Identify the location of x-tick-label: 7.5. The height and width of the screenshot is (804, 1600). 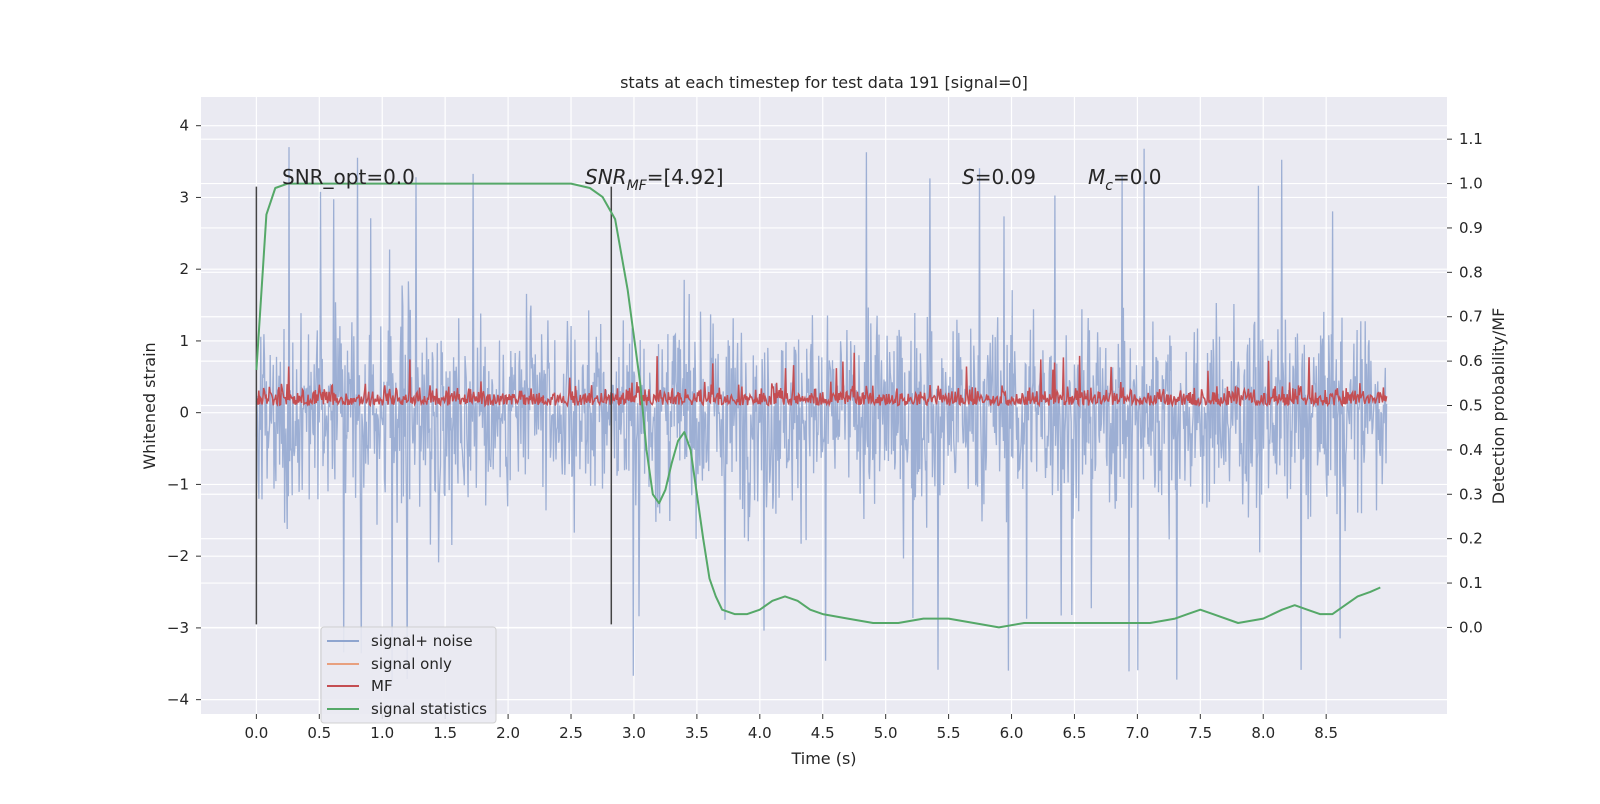
(1200, 733).